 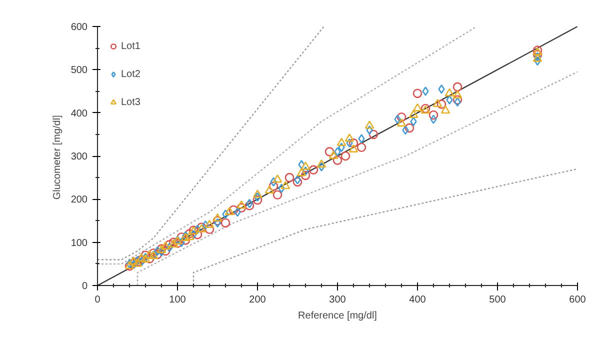 What do you see at coordinates (177, 300) in the screenshot?
I see `x-tick-label: 100` at bounding box center [177, 300].